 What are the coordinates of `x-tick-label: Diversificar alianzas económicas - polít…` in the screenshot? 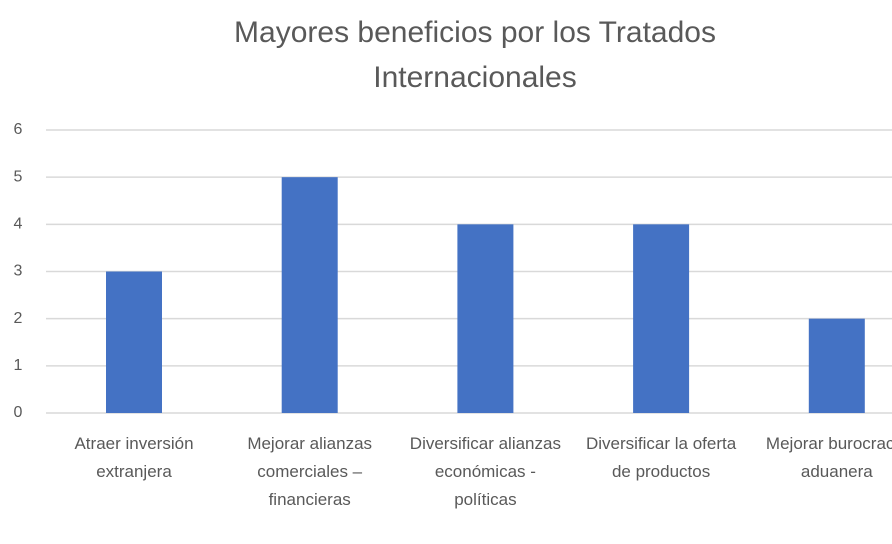 It's located at (485, 471).